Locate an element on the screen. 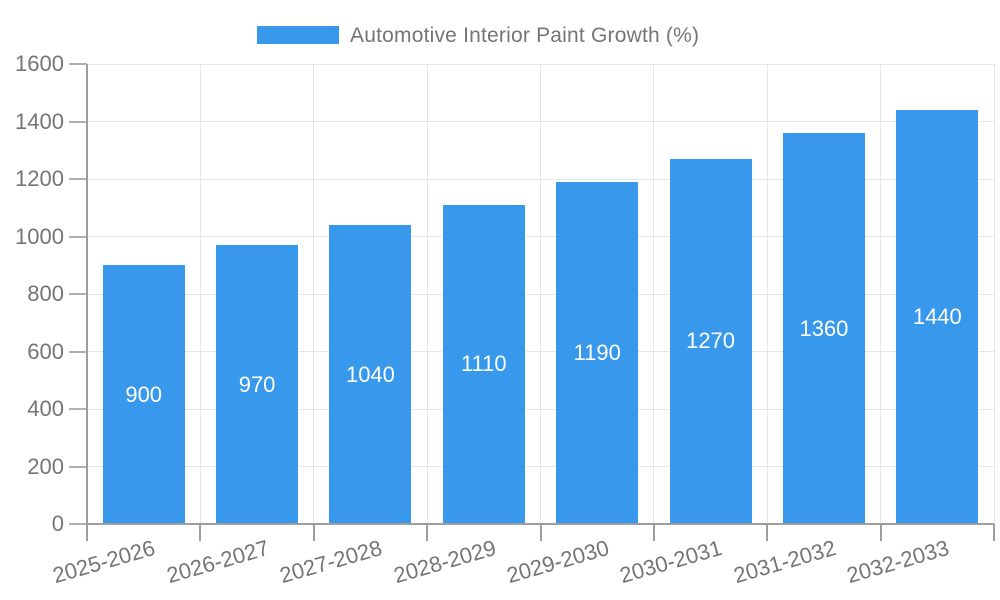  y-axis-tick-label: 0 is located at coordinates (57, 523).